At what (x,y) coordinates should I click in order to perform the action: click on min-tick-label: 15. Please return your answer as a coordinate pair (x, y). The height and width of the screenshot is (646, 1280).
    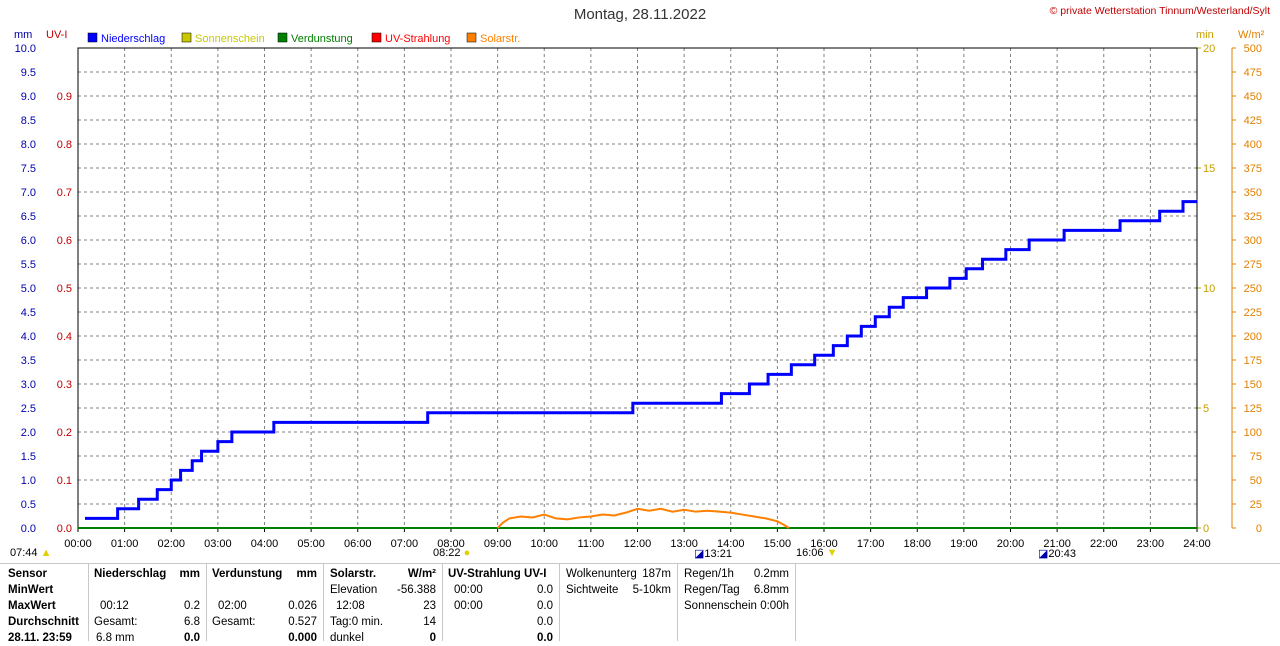
    Looking at the image, I should click on (1209, 169).